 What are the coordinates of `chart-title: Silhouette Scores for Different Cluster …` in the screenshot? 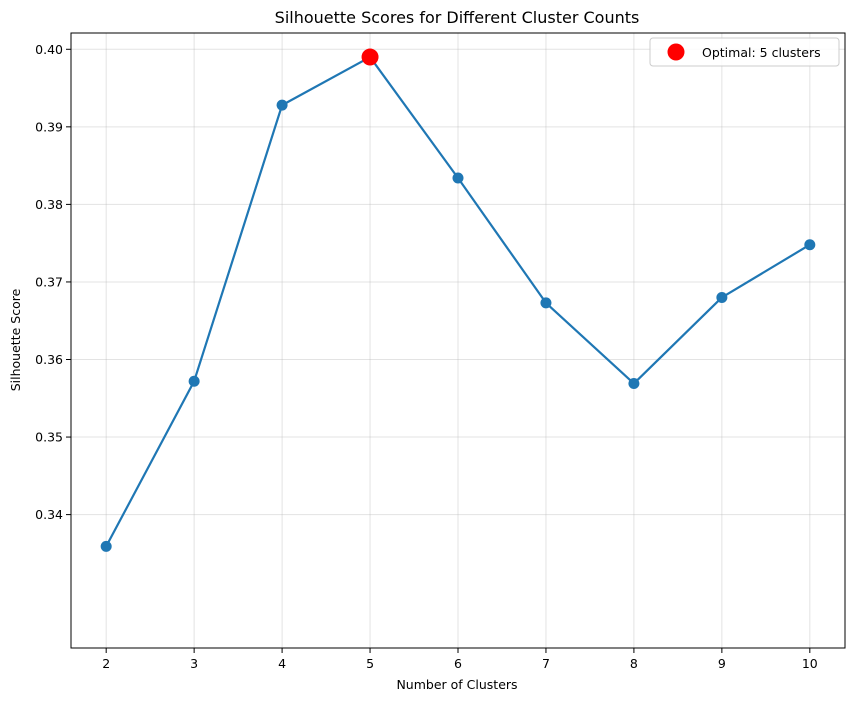 It's located at (457, 17).